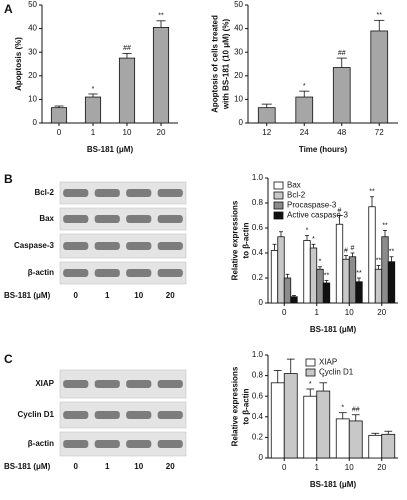 Image resolution: width=407 pixels, height=500 pixels. Describe the element at coordinates (258, 437) in the screenshot. I see `y-tick-label: 0.2` at that location.